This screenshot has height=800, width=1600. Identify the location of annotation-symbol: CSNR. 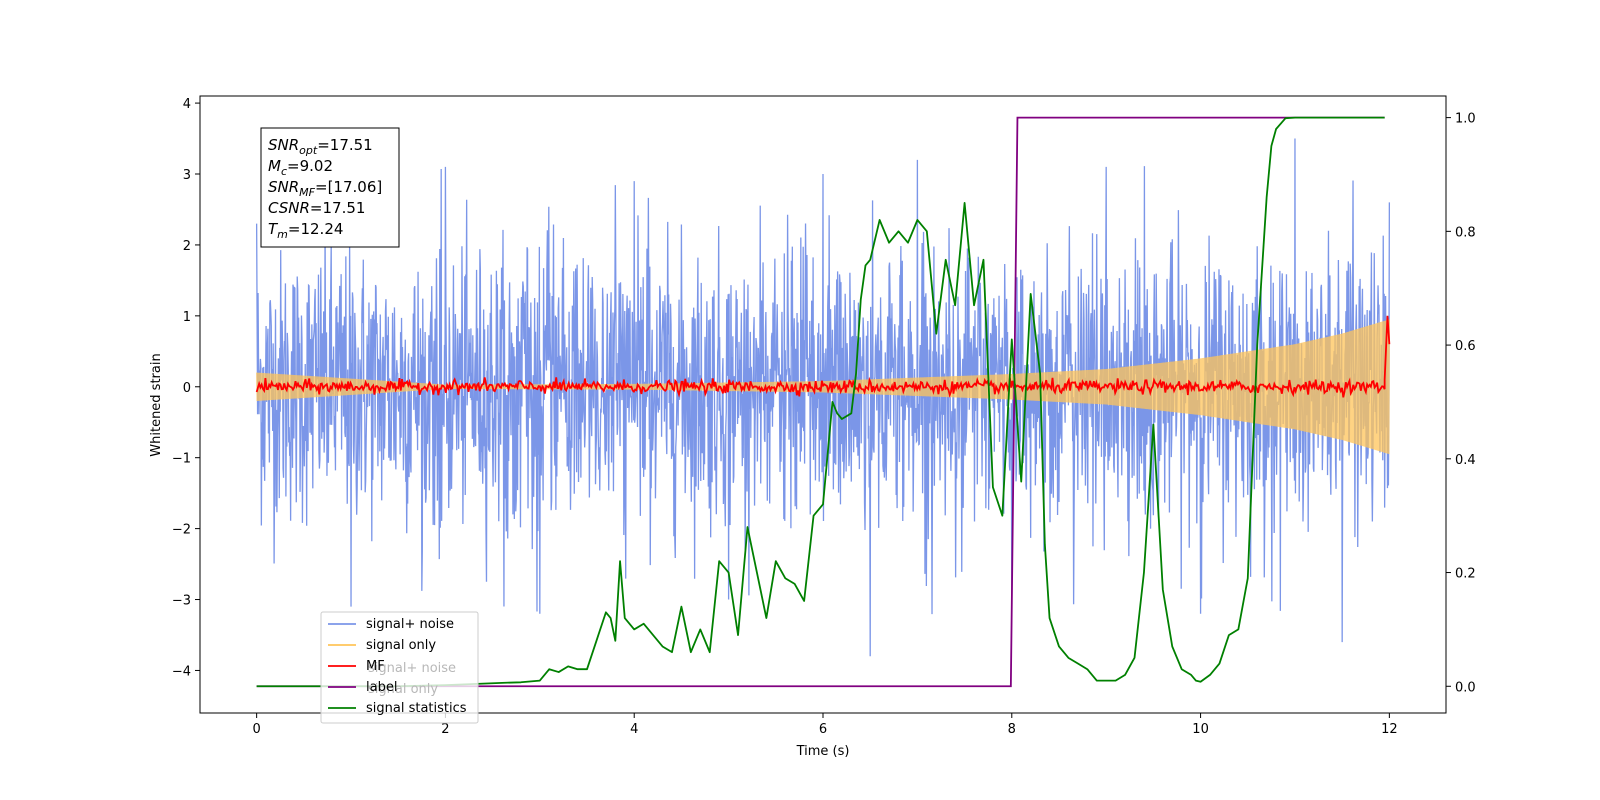
(289, 208).